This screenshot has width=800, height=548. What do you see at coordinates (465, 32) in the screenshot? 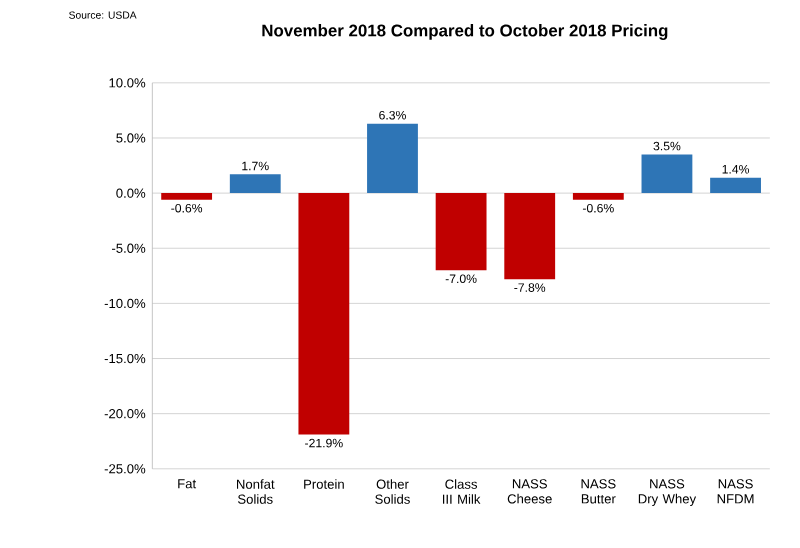
I see `chart-title: November 2018 Compared to October 2018 Pricing` at bounding box center [465, 32].